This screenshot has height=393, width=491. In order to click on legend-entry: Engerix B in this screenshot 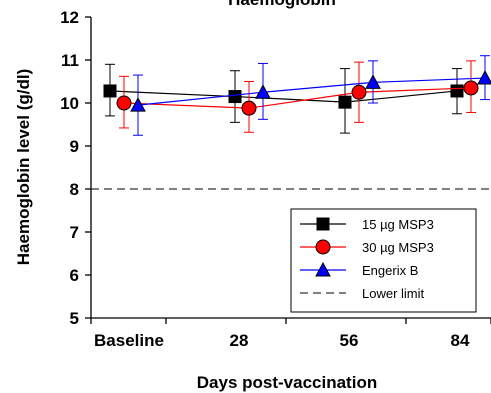, I will do `click(359, 269)`.